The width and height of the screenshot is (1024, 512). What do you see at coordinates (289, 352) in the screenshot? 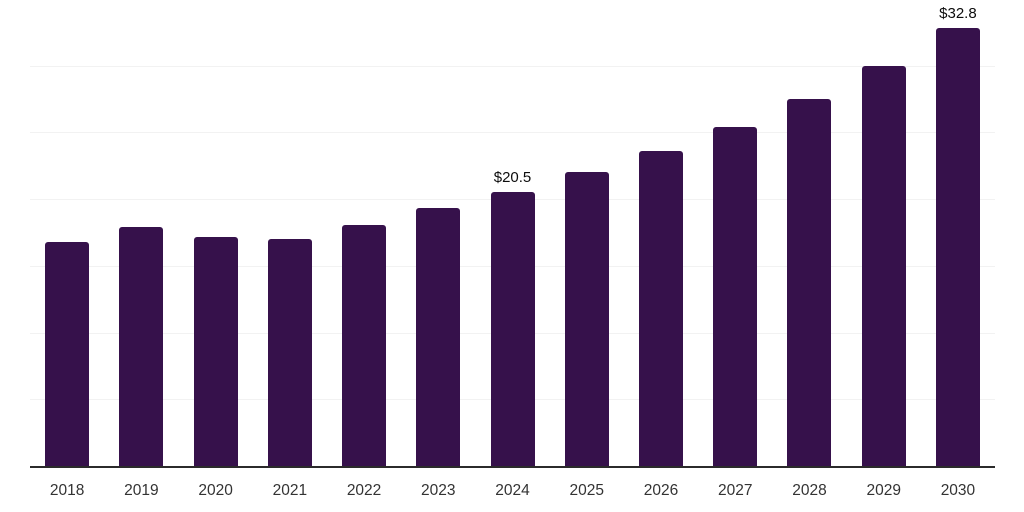
I see `bar-2021` at bounding box center [289, 352].